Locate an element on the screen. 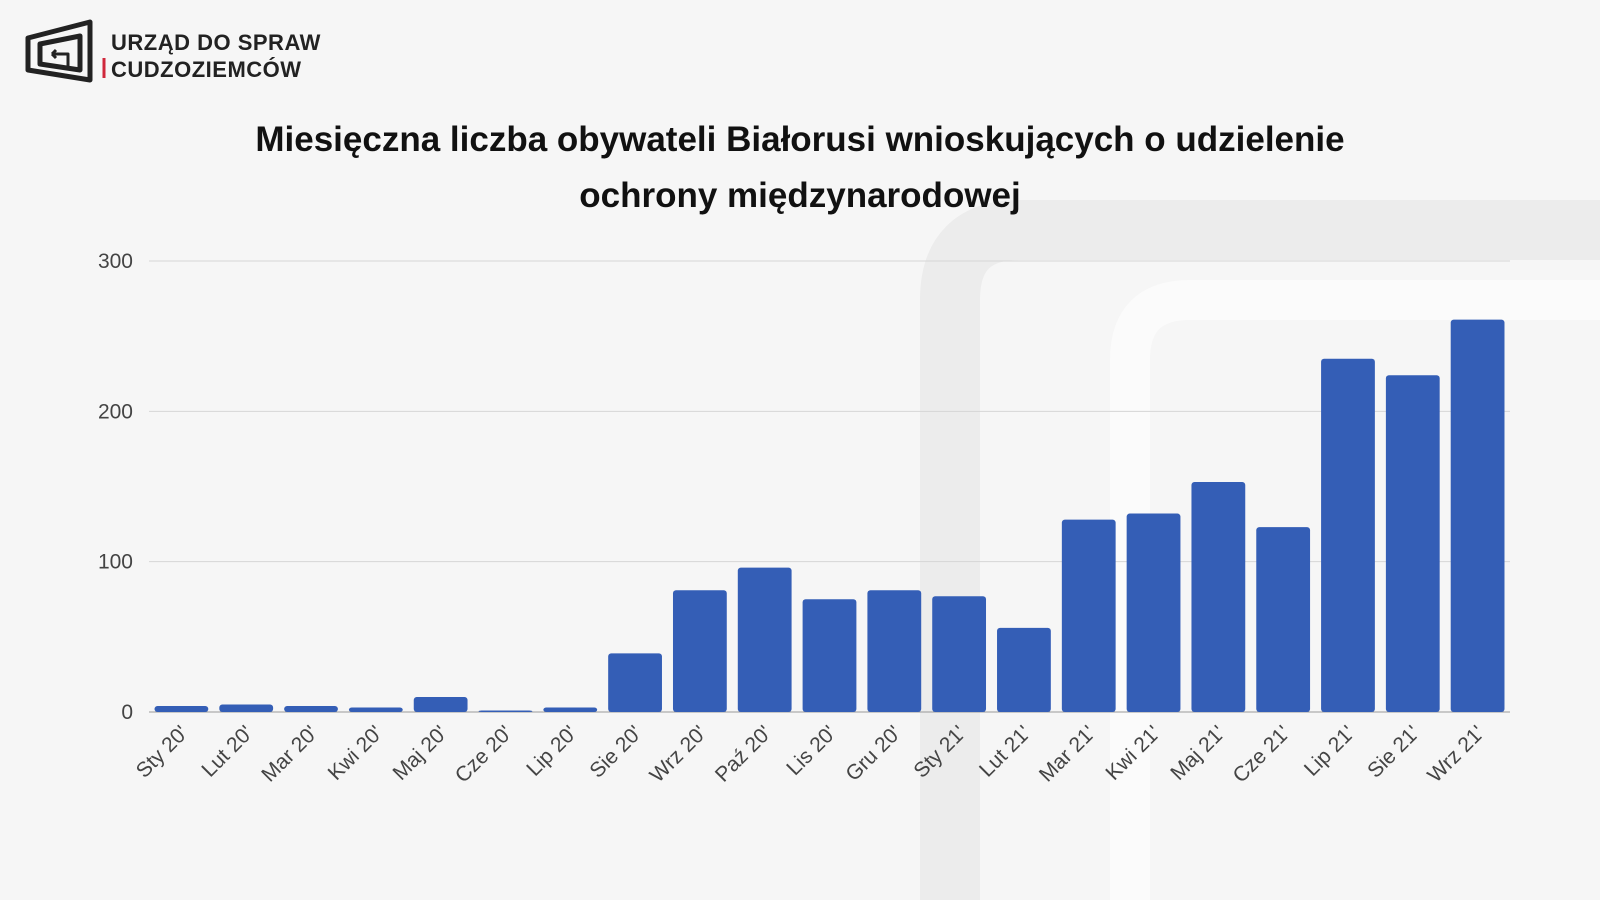 This screenshot has height=900, width=1600. x-tick-label: Maj 21' is located at coordinates (1198, 753).